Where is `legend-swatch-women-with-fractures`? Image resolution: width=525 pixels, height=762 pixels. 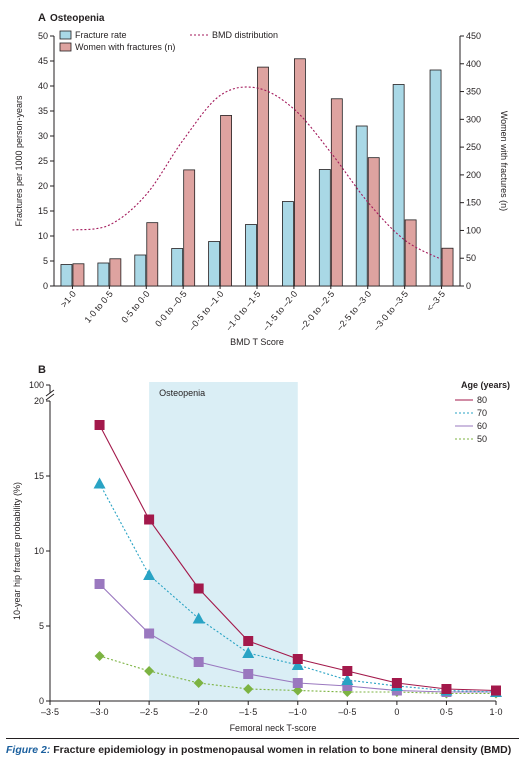
legend-swatch-women-with-fractures is located at coordinates (65, 47).